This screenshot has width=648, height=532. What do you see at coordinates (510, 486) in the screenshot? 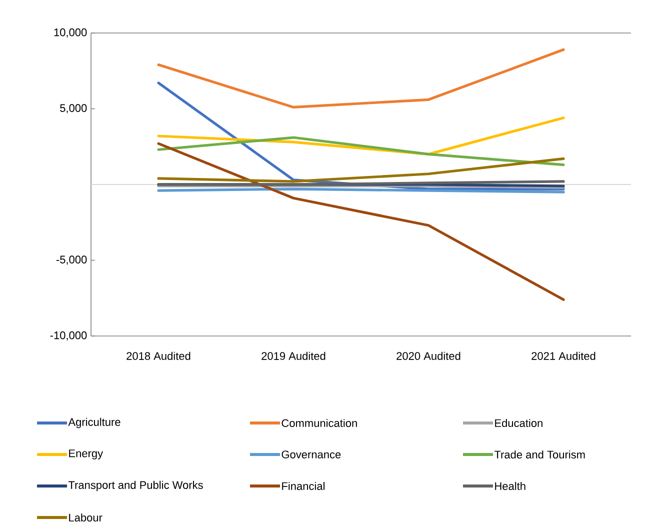
I see `legend-label: Health` at bounding box center [510, 486].